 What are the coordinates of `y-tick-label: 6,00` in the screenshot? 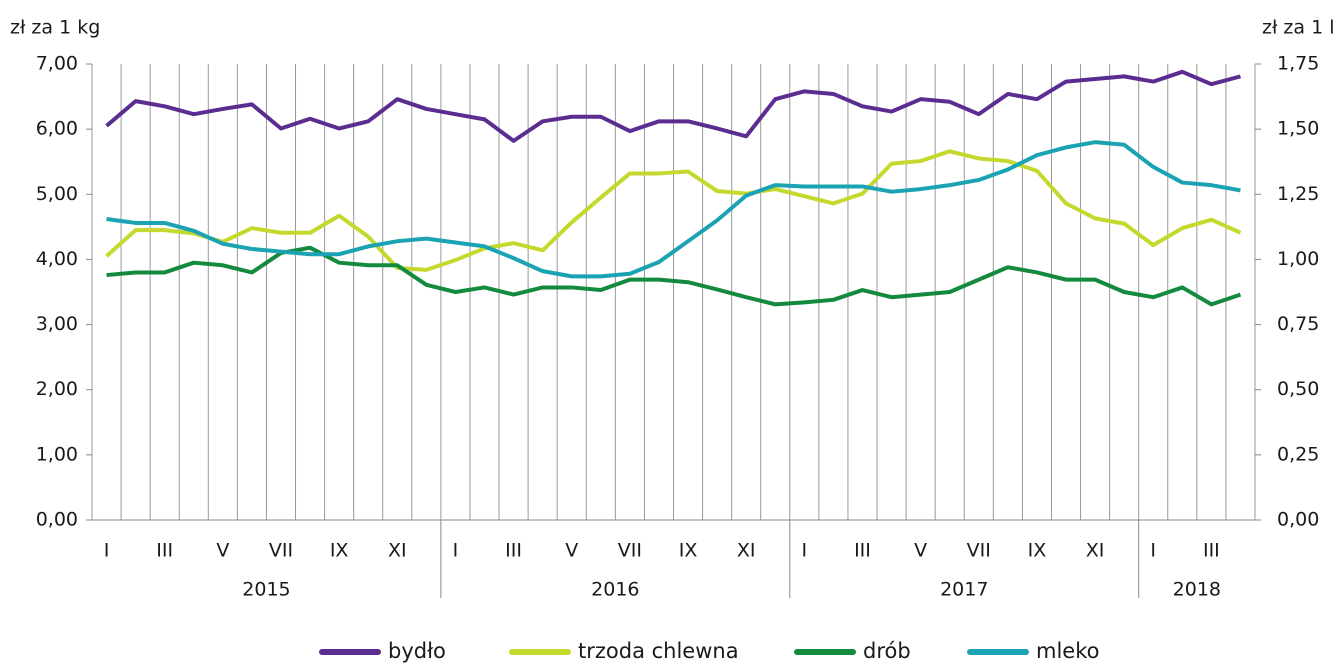 It's located at (57, 129).